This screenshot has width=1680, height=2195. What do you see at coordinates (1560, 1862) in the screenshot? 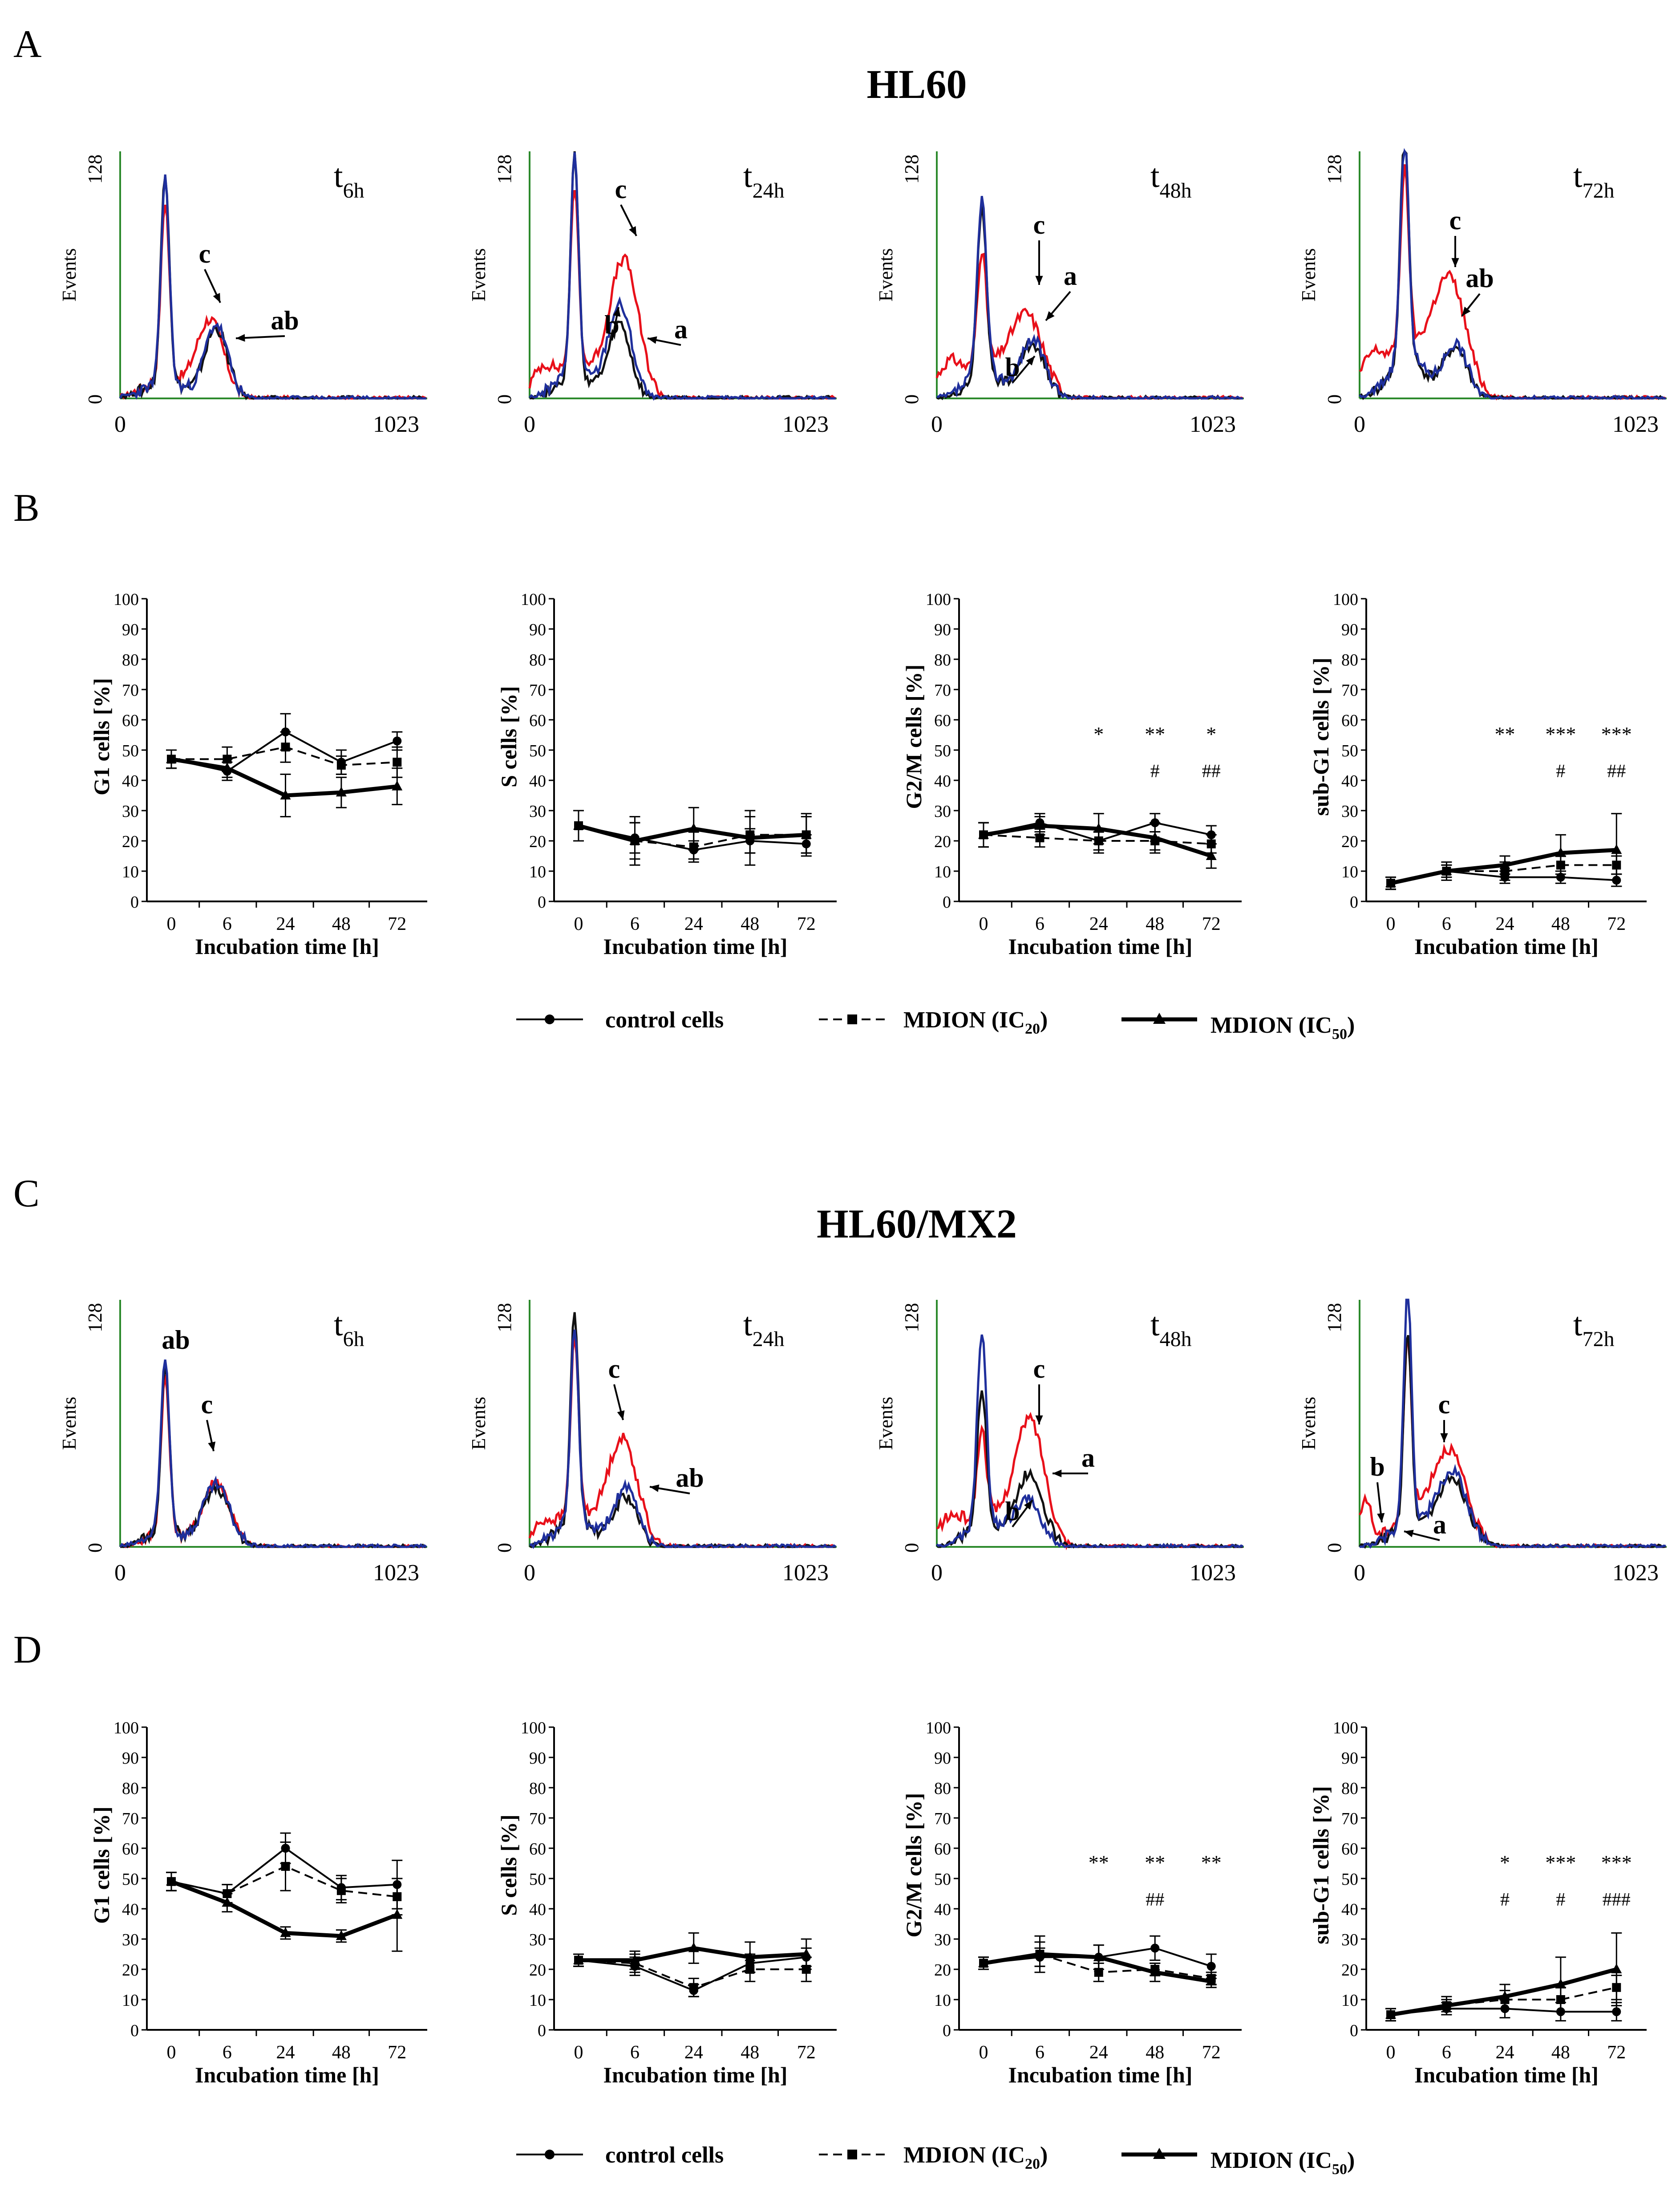
I see `significance-stars: ***` at bounding box center [1560, 1862].